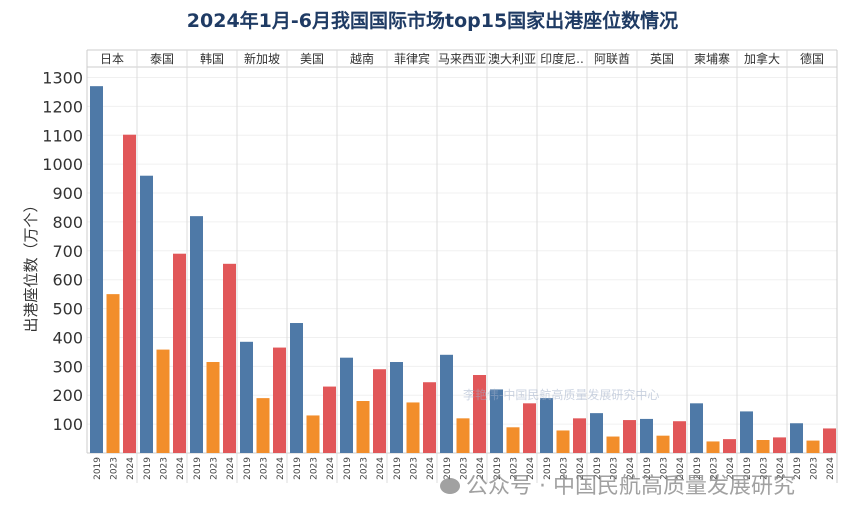 This screenshot has width=865, height=514. I want to click on category-label: 德国, so click(812, 58).